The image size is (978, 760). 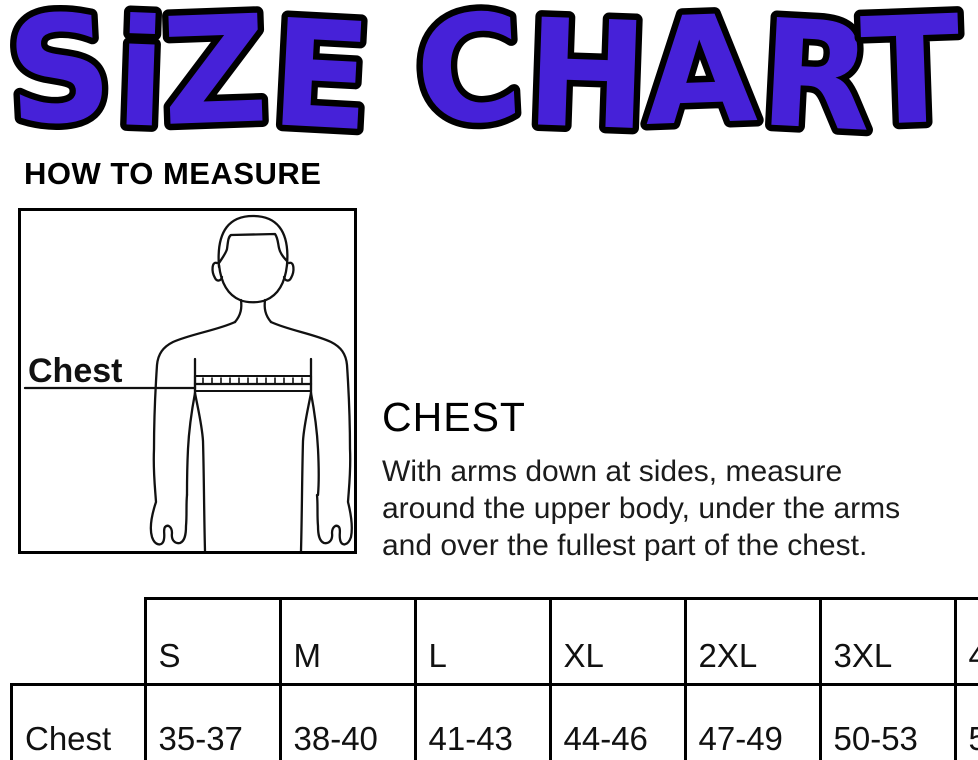 I want to click on figure-torso-side-left, so click(x=200, y=471).